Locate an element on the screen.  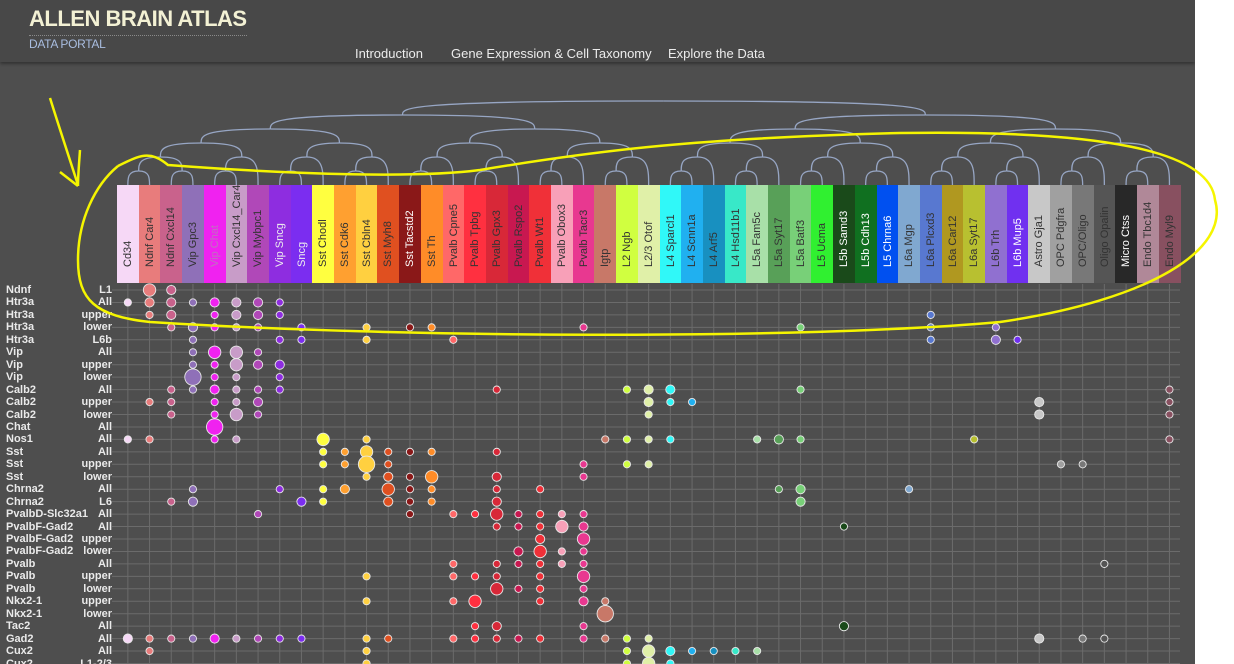
column-header-vip-cxcl14-car4: Vip Cxcl14_Car4 is located at coordinates (236, 234).